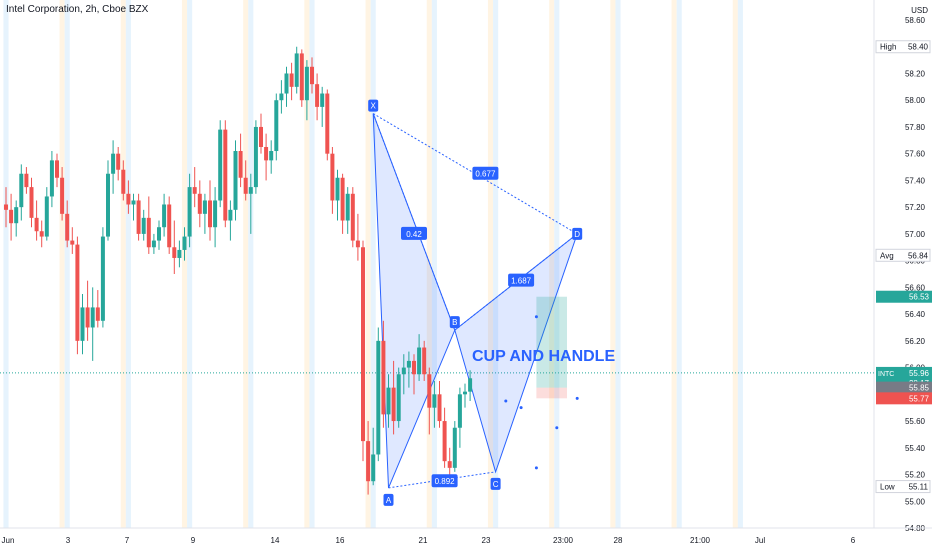  I want to click on price-tag-value: 55.11, so click(919, 487).